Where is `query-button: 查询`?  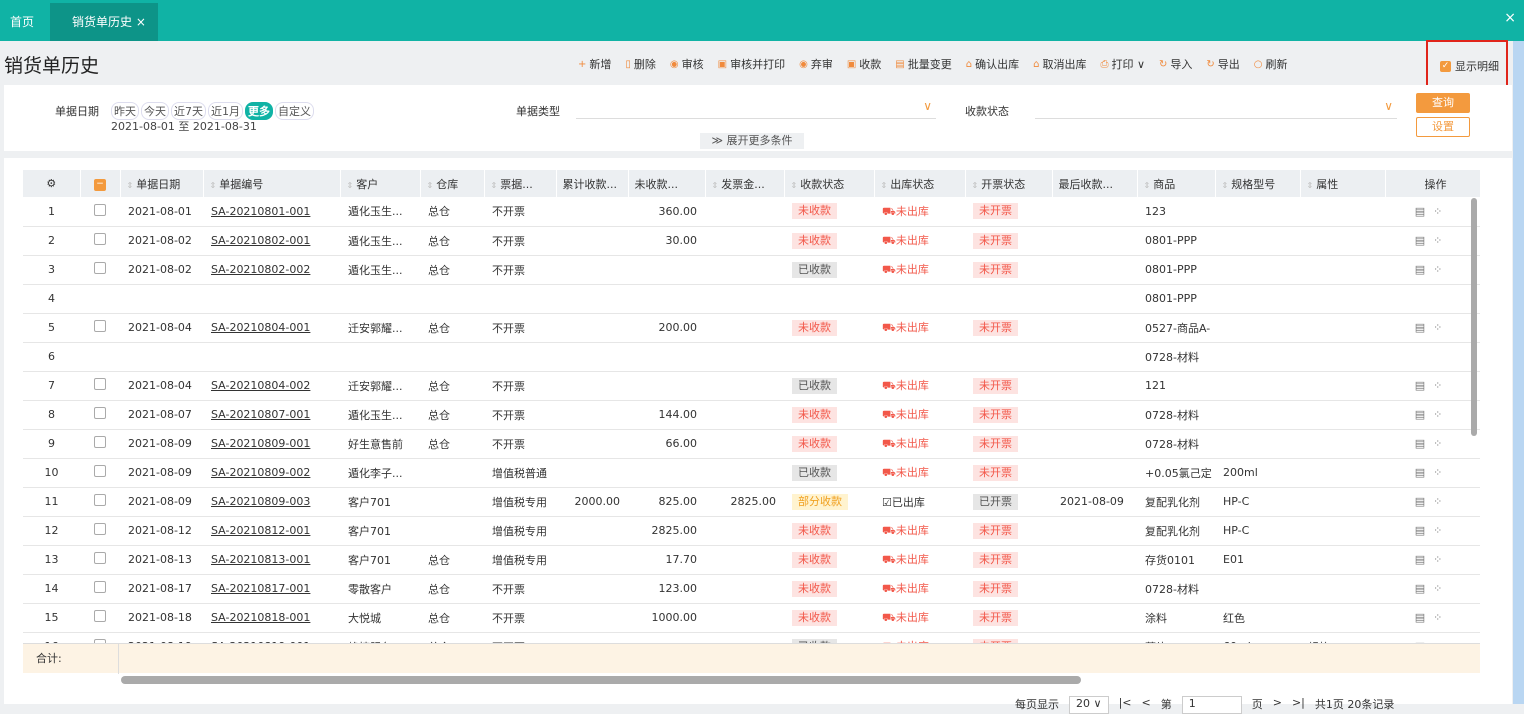 query-button: 查询 is located at coordinates (1443, 103).